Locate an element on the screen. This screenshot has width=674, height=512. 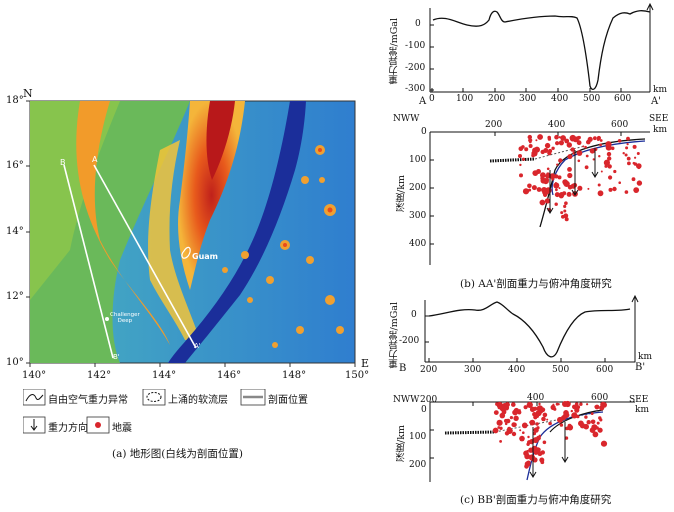
depth-left-bb: NWW is located at coordinates (406, 400).